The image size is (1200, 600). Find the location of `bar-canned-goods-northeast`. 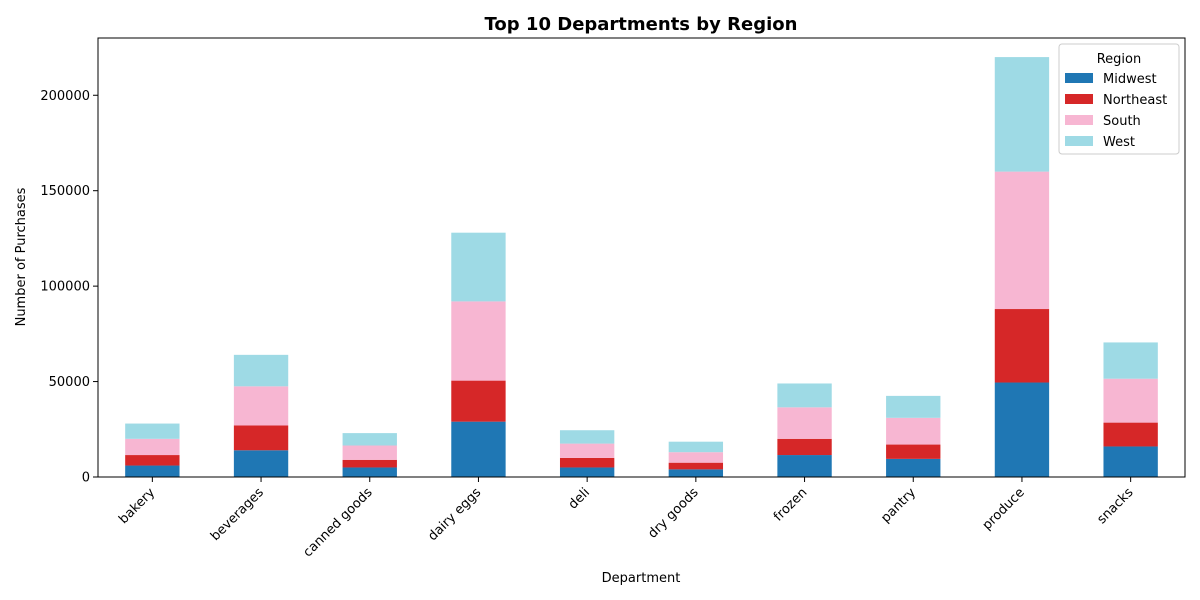

bar-canned-goods-northeast is located at coordinates (369, 463).